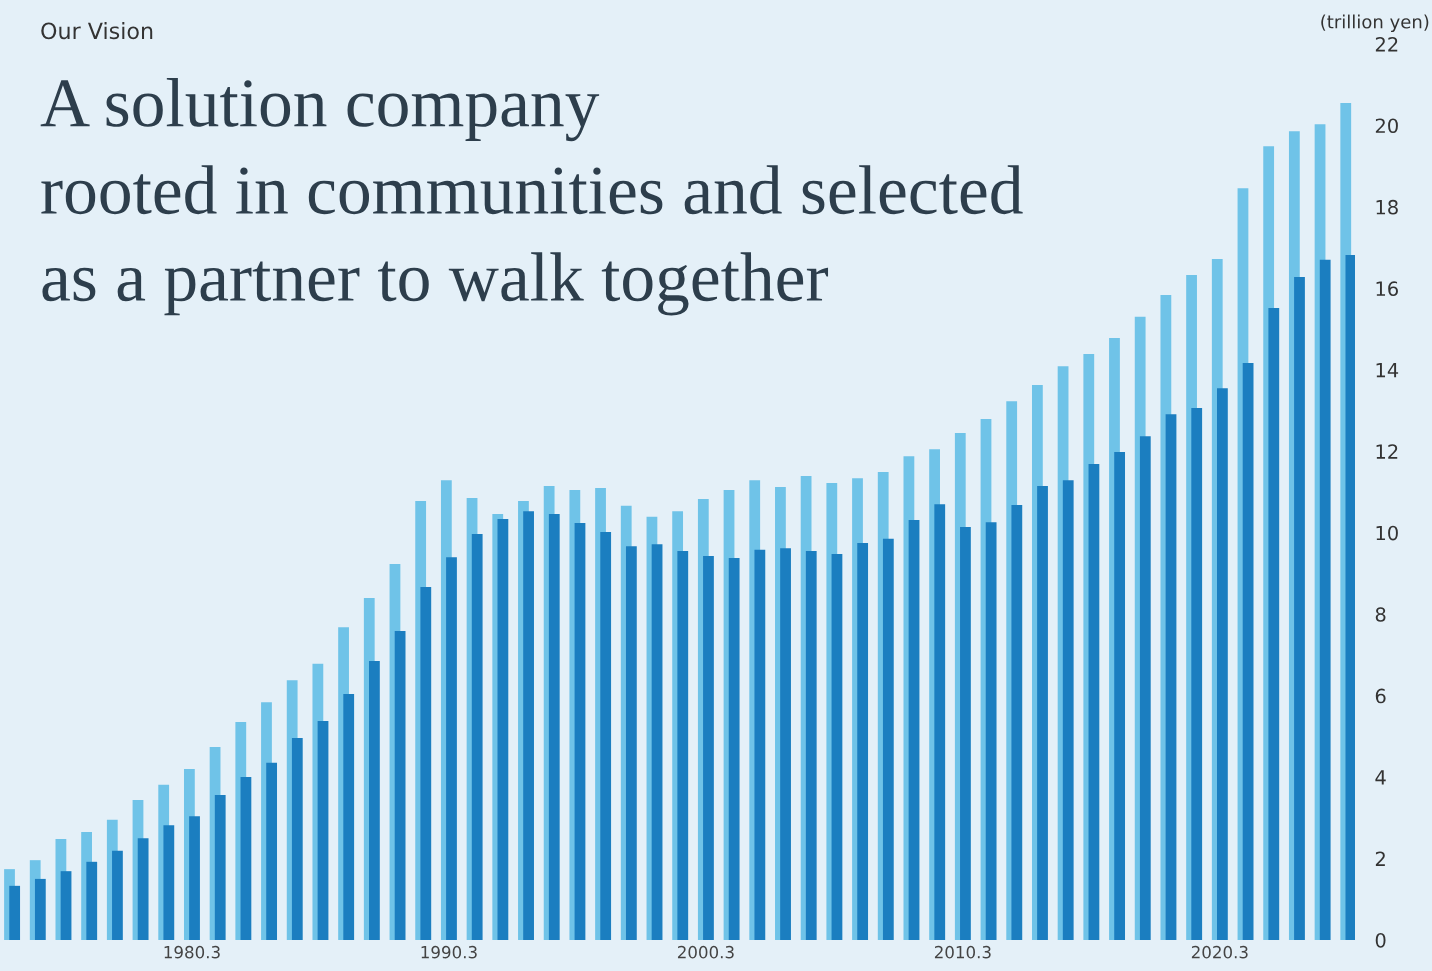 This screenshot has height=971, width=1432. Describe the element at coordinates (962, 952) in the screenshot. I see `x-tick-label: 2010.3` at that location.